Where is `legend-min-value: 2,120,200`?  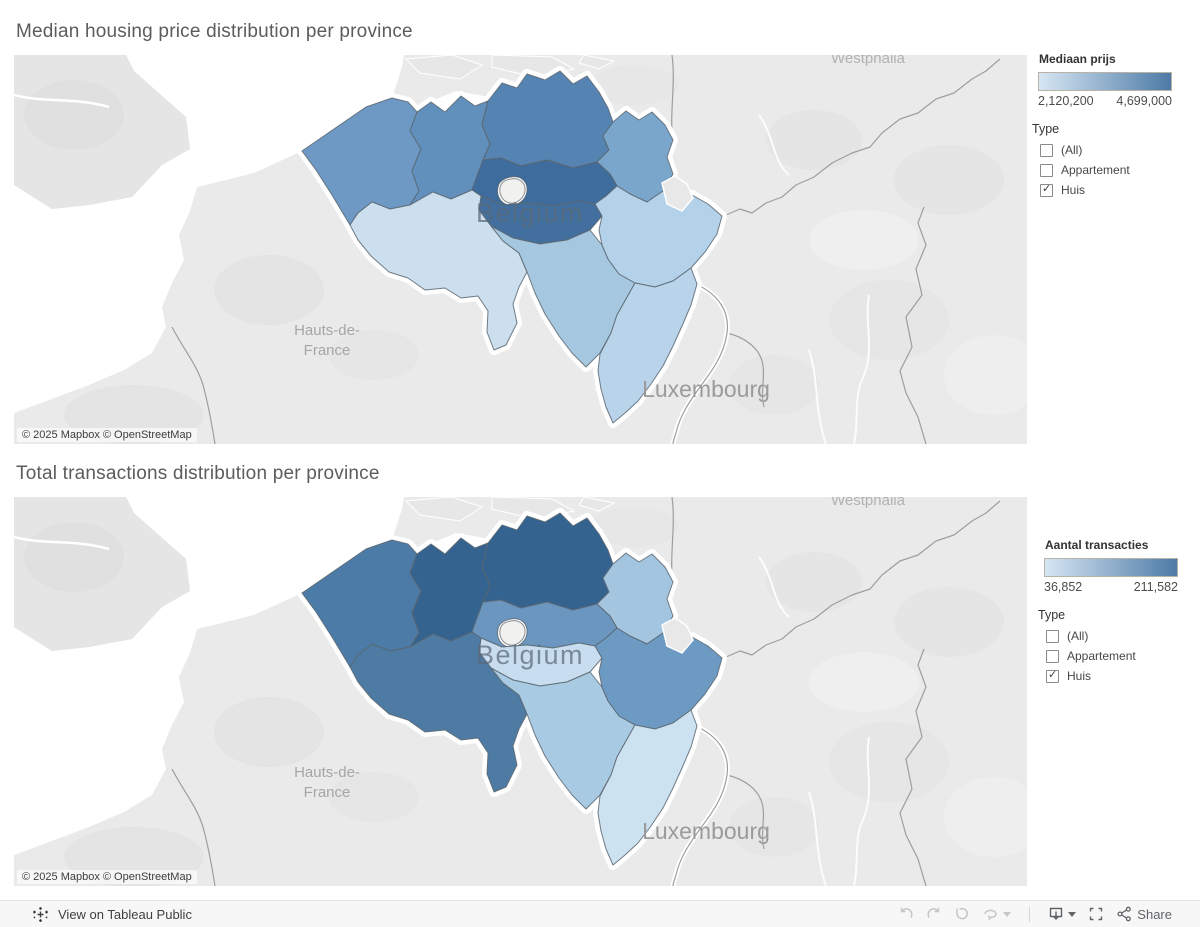 legend-min-value: 2,120,200 is located at coordinates (1066, 101).